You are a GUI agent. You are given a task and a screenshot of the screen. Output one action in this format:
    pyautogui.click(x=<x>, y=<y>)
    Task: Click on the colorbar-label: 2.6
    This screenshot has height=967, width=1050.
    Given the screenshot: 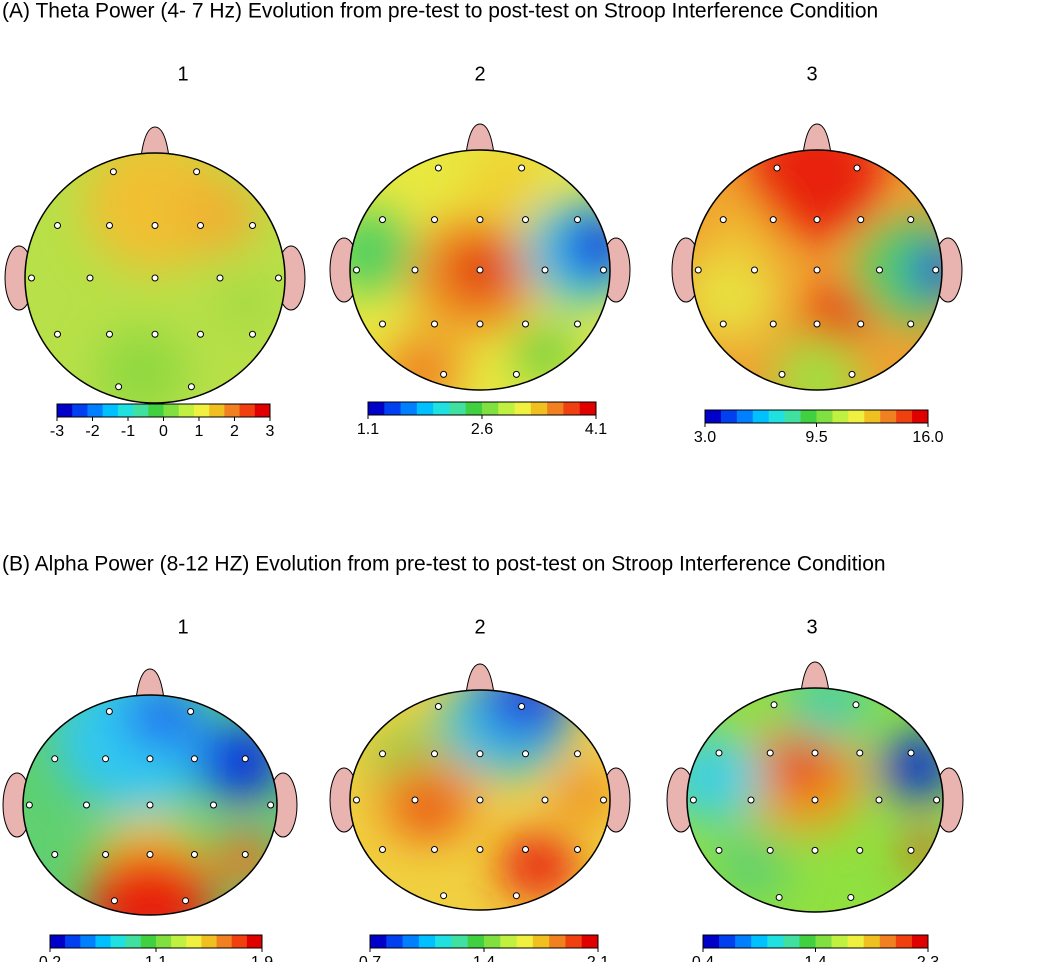 What is the action you would take?
    pyautogui.click(x=482, y=429)
    